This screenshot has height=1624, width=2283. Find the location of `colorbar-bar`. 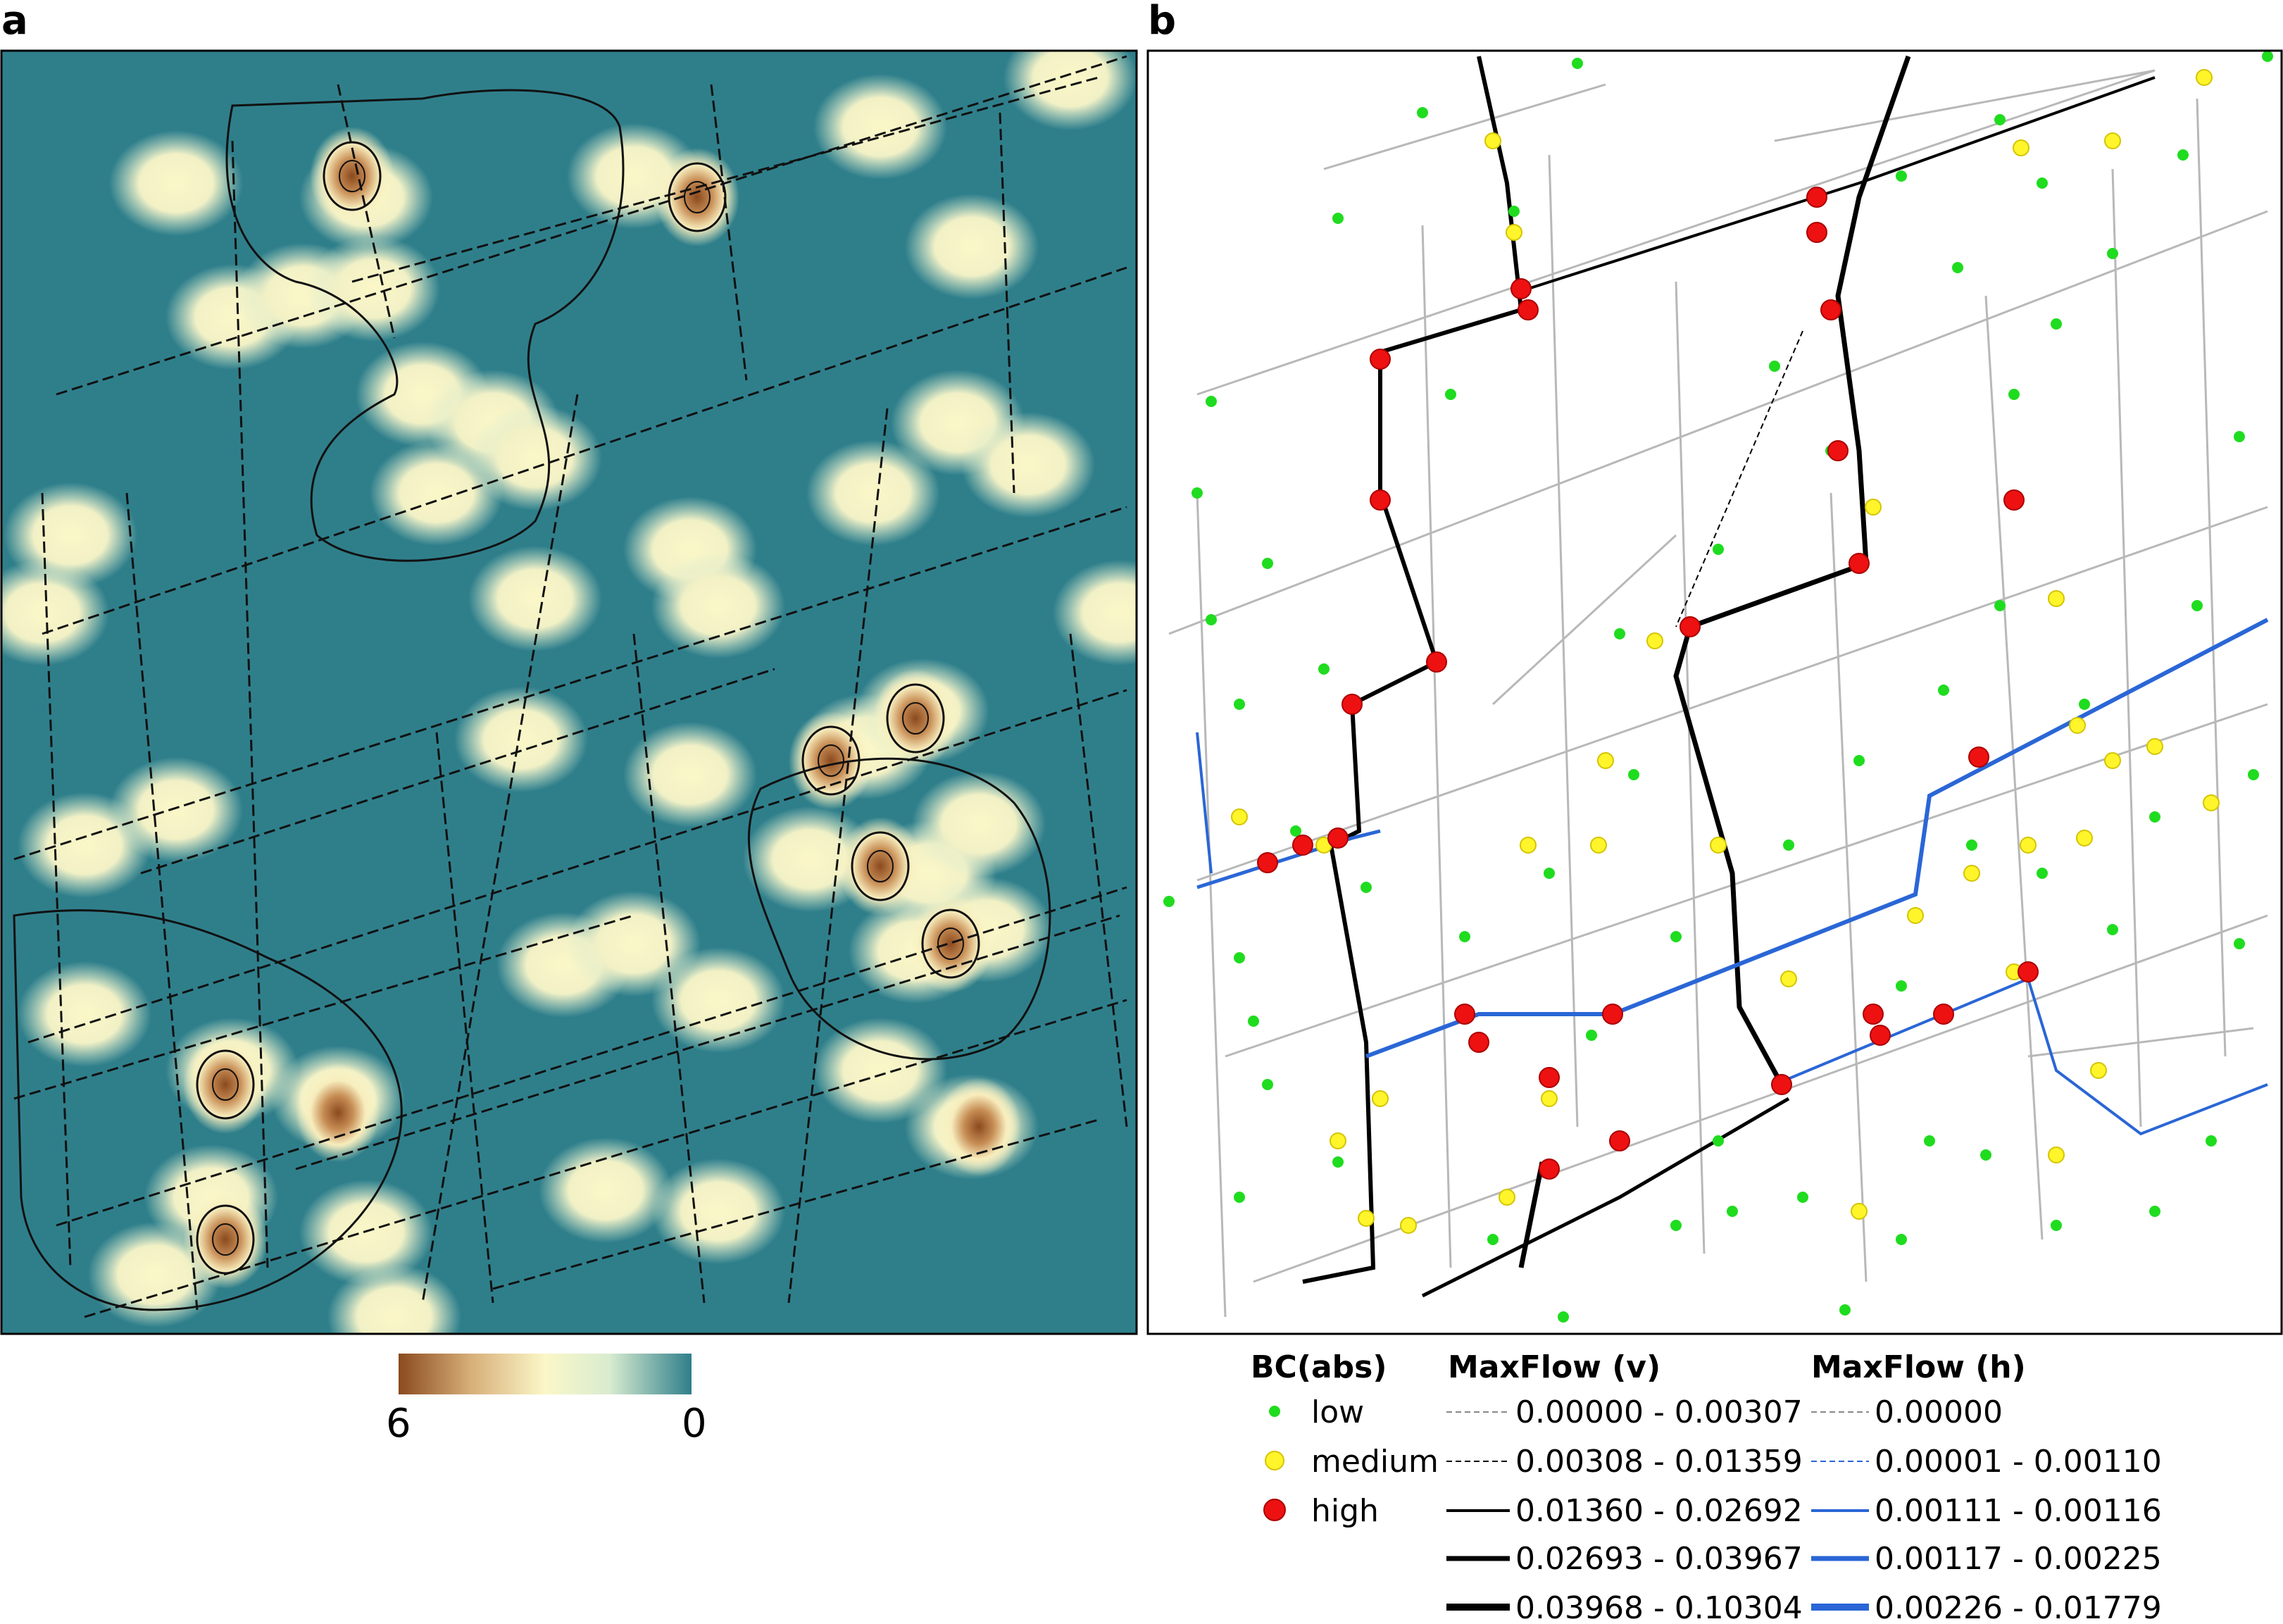

colorbar-bar is located at coordinates (545, 1374).